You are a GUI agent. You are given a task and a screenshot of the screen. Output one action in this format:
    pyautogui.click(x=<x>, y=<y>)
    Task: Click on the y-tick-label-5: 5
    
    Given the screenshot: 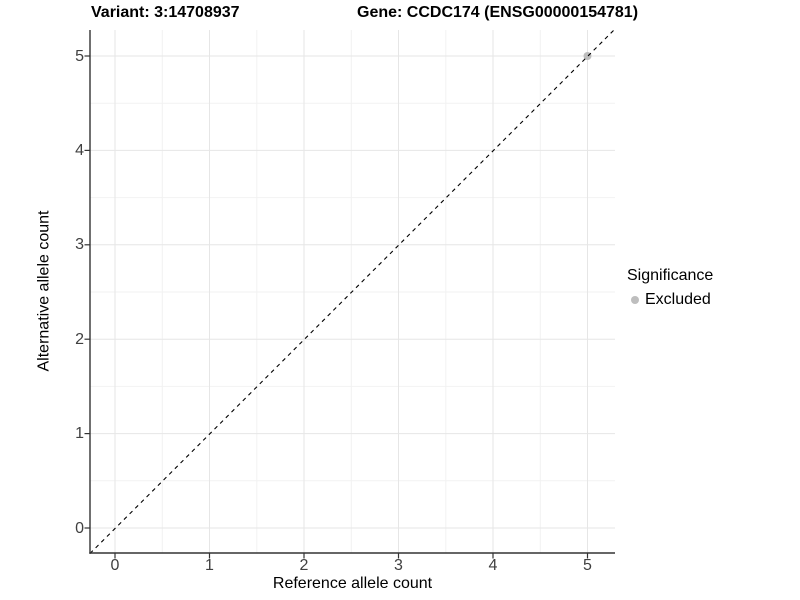 What is the action you would take?
    pyautogui.click(x=79, y=56)
    